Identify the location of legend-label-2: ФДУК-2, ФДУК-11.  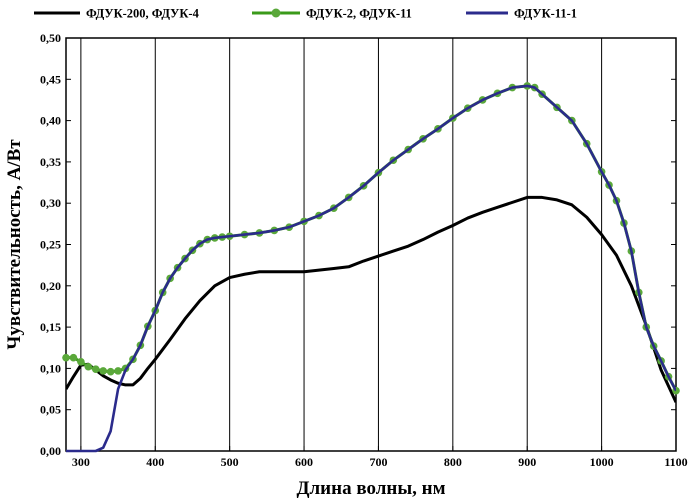
(359, 14).